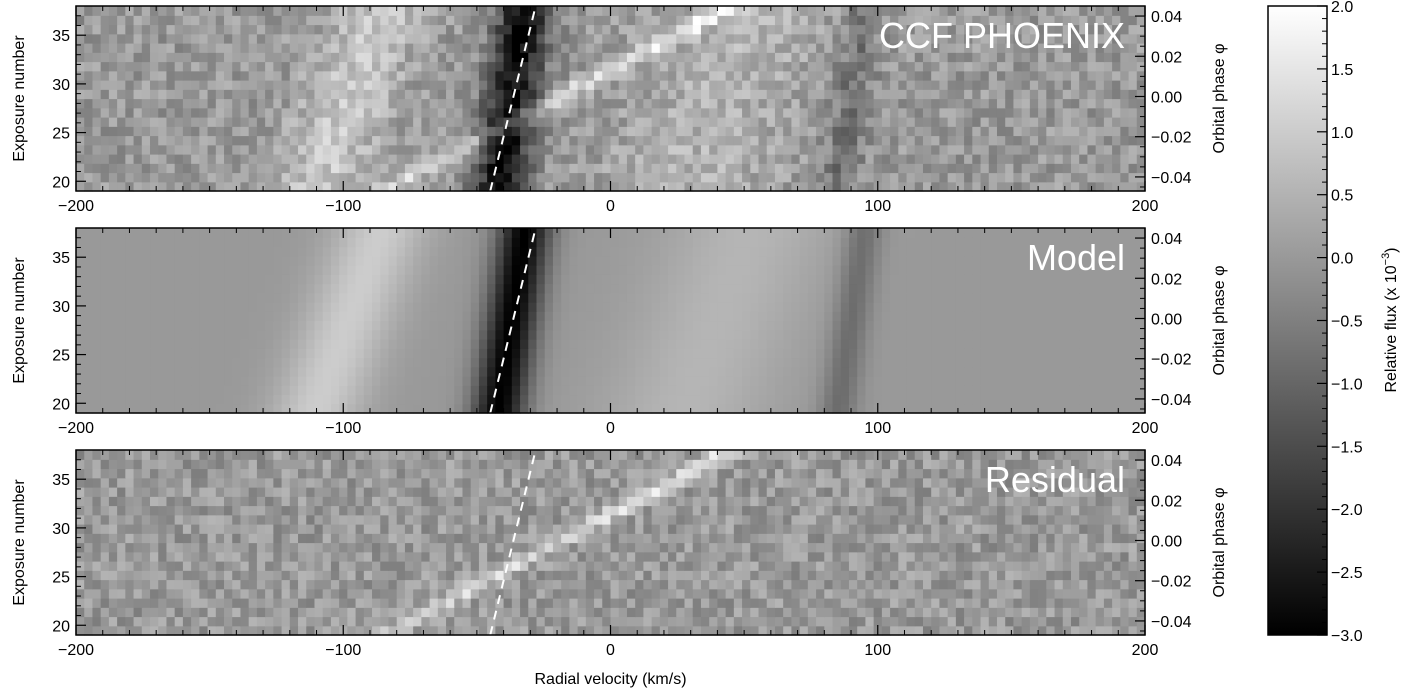 This screenshot has width=1414, height=691. What do you see at coordinates (610, 679) in the screenshot?
I see `x-axis-title: Radial velocity (km/s)` at bounding box center [610, 679].